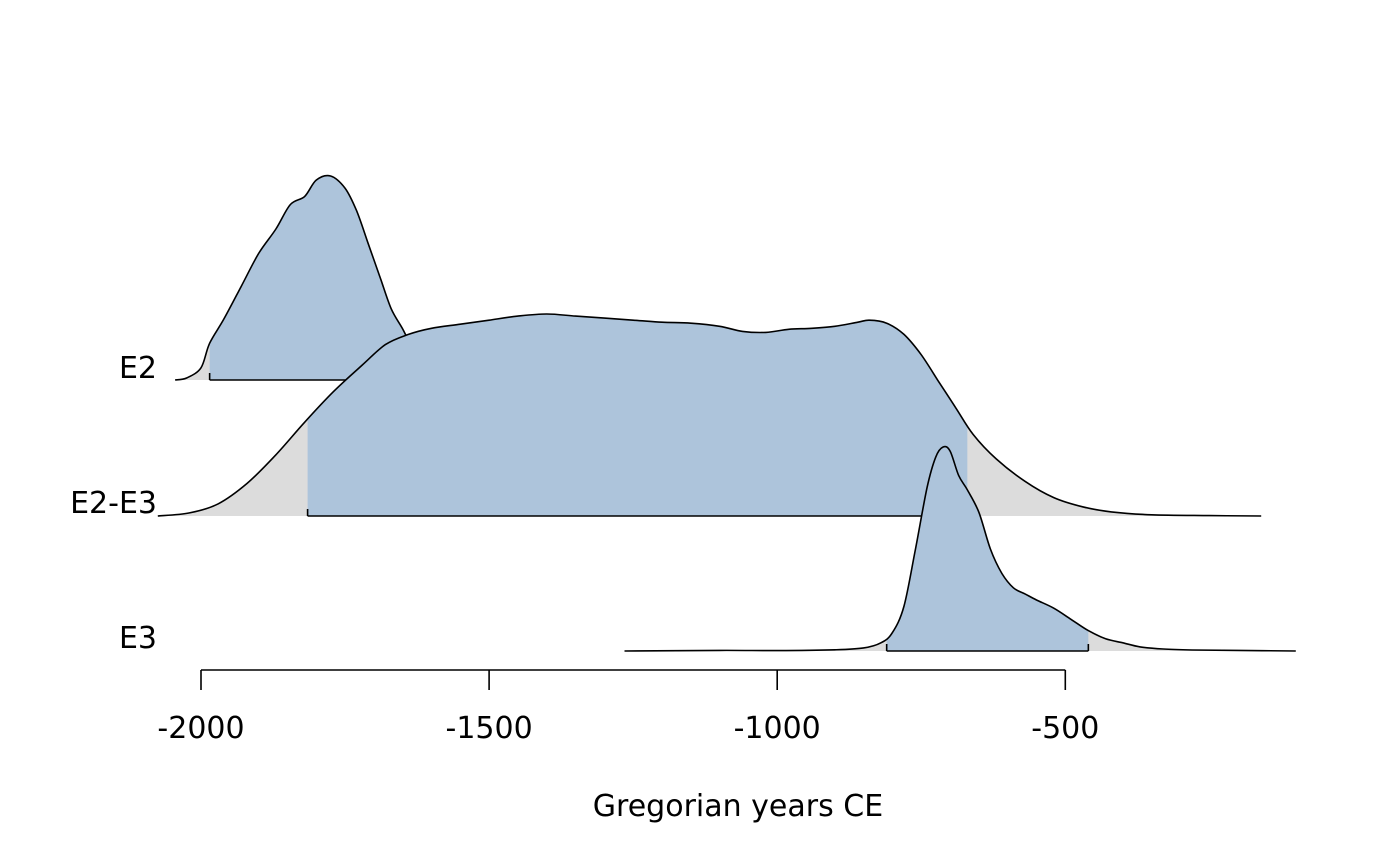 The height and width of the screenshot is (866, 1400). What do you see at coordinates (138, 638) in the screenshot?
I see `row-label-e3: E3` at bounding box center [138, 638].